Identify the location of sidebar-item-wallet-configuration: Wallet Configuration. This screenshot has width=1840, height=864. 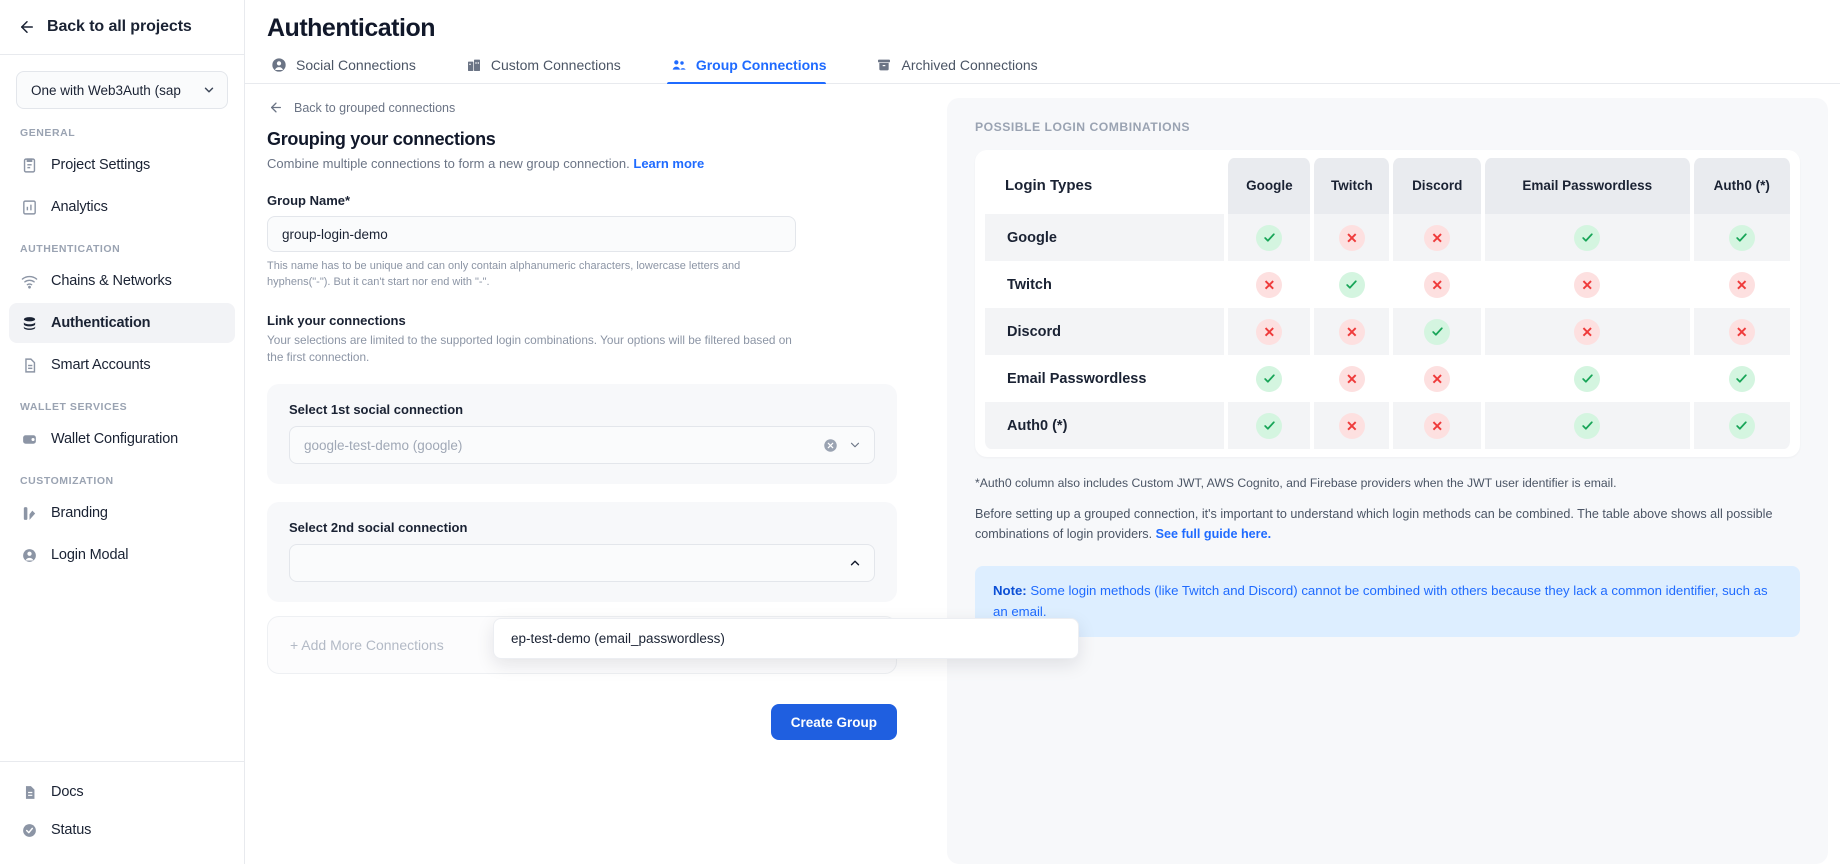
(122, 439).